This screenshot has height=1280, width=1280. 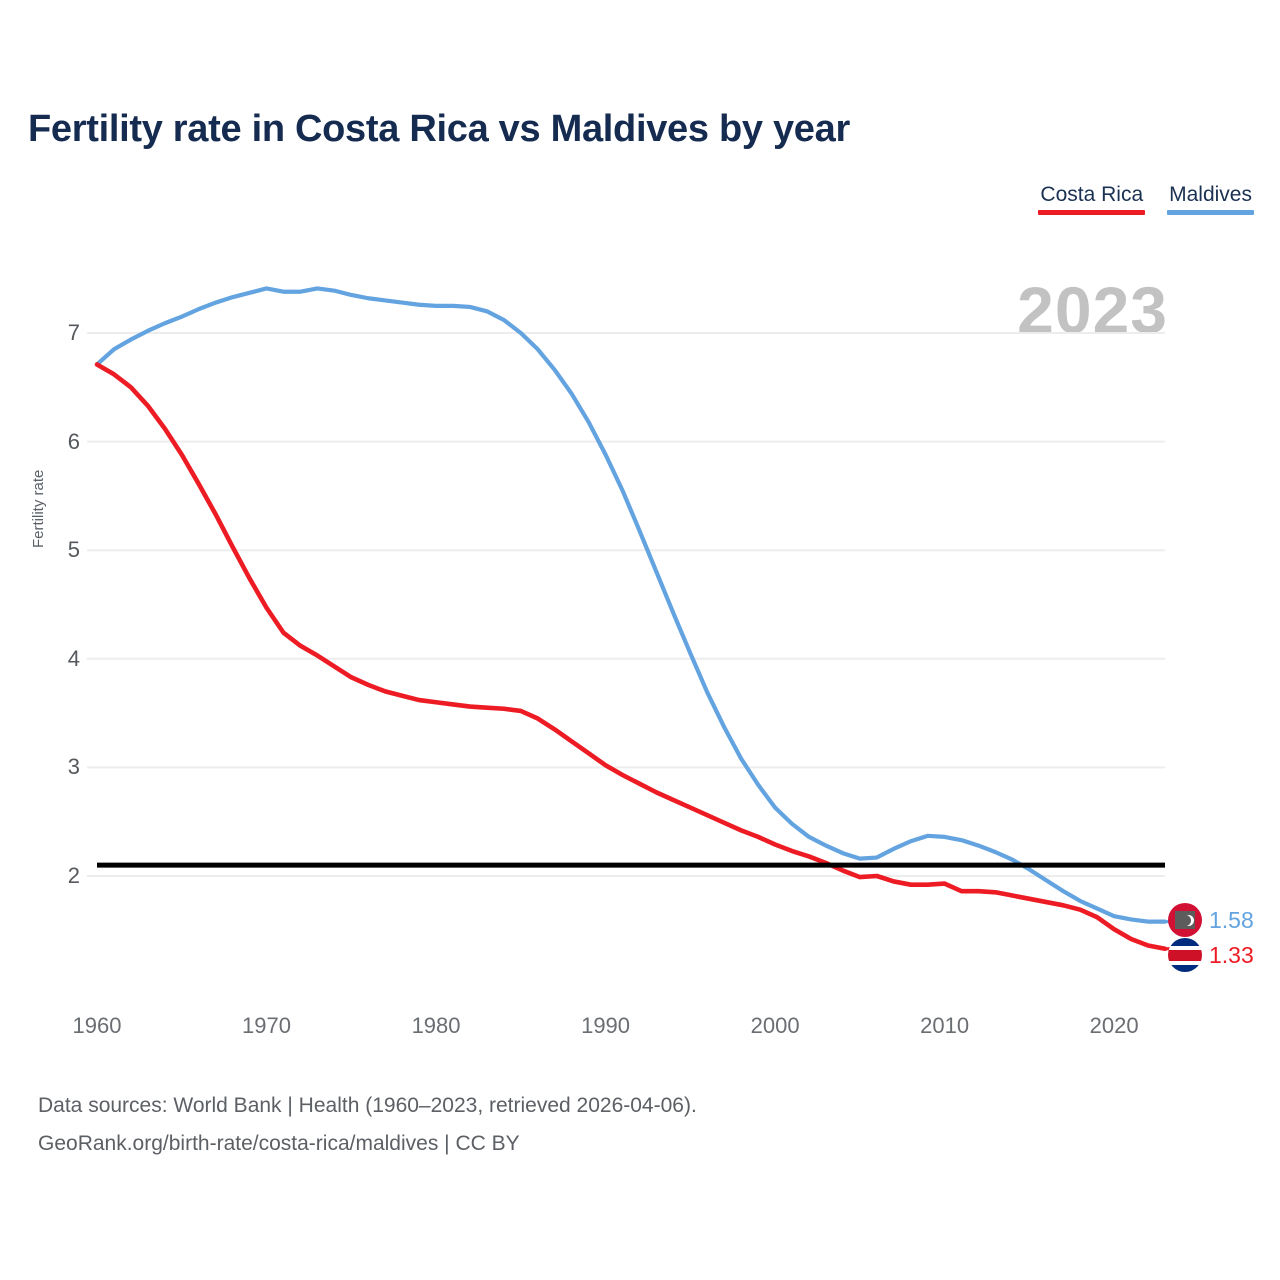 What do you see at coordinates (1092, 310) in the screenshot?
I see `year-watermark: 2023` at bounding box center [1092, 310].